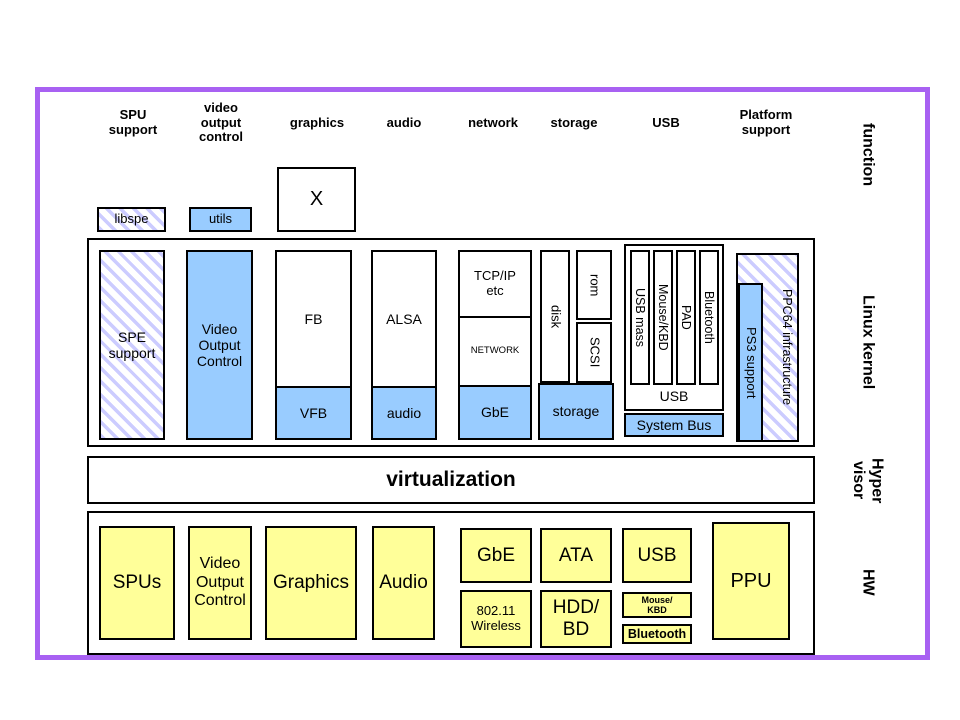  Describe the element at coordinates (451, 480) in the screenshot. I see `box-virtualization: virtualization` at that location.